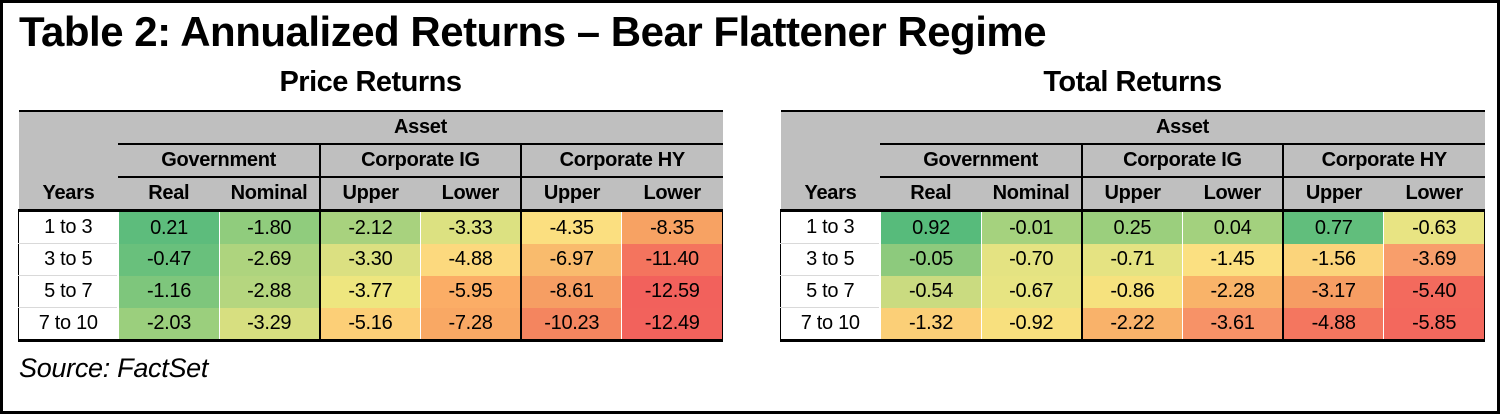  Describe the element at coordinates (270, 259) in the screenshot. I see `value-cell: -2.69` at that location.